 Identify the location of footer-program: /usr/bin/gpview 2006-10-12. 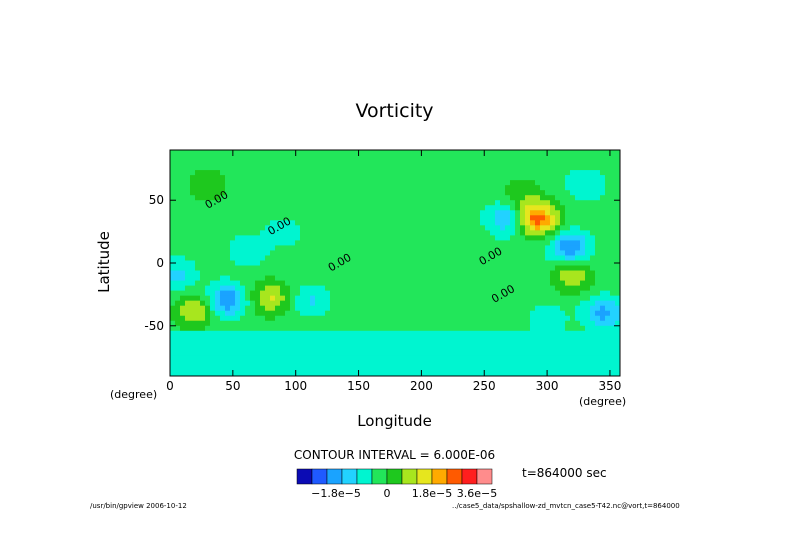
(138, 506).